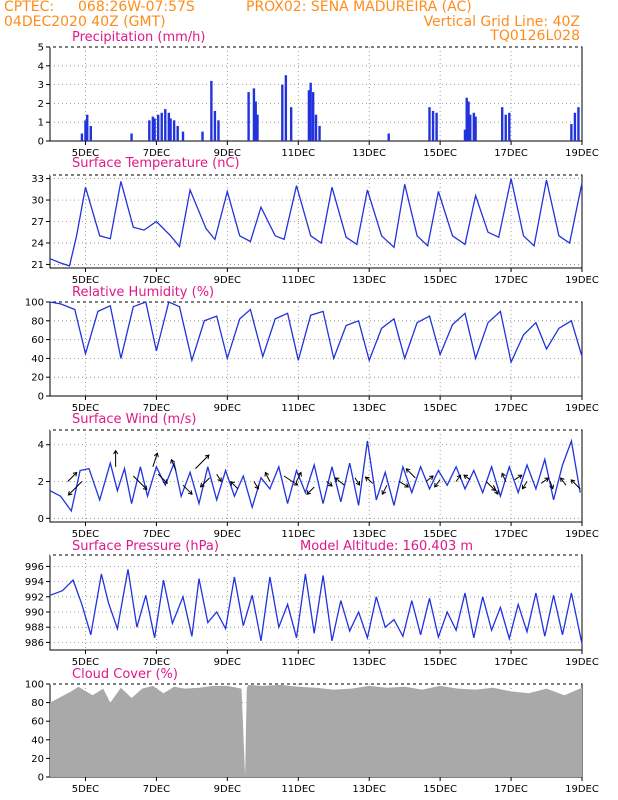  Describe the element at coordinates (37, 321) in the screenshot. I see `y-tick-label: 80` at that location.